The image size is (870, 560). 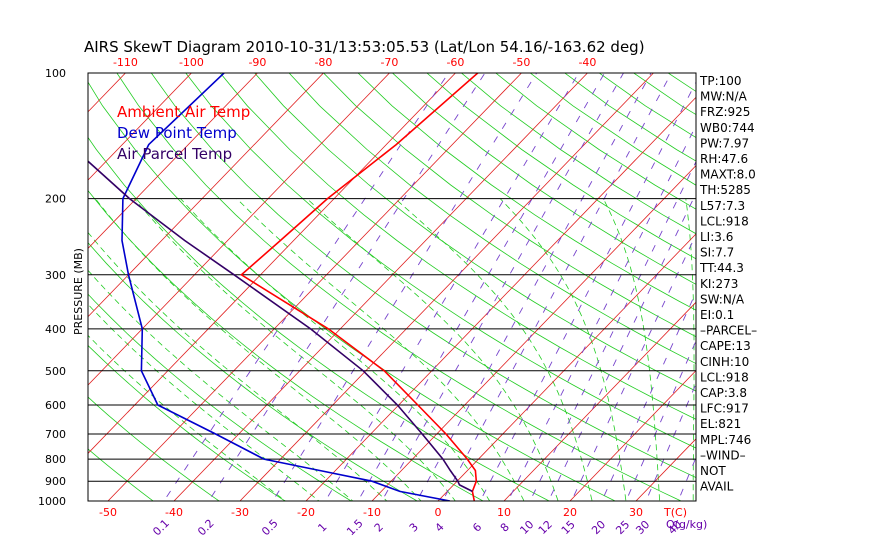 What do you see at coordinates (598, 527) in the screenshot?
I see `mixing-ratio-label: 20` at bounding box center [598, 527].